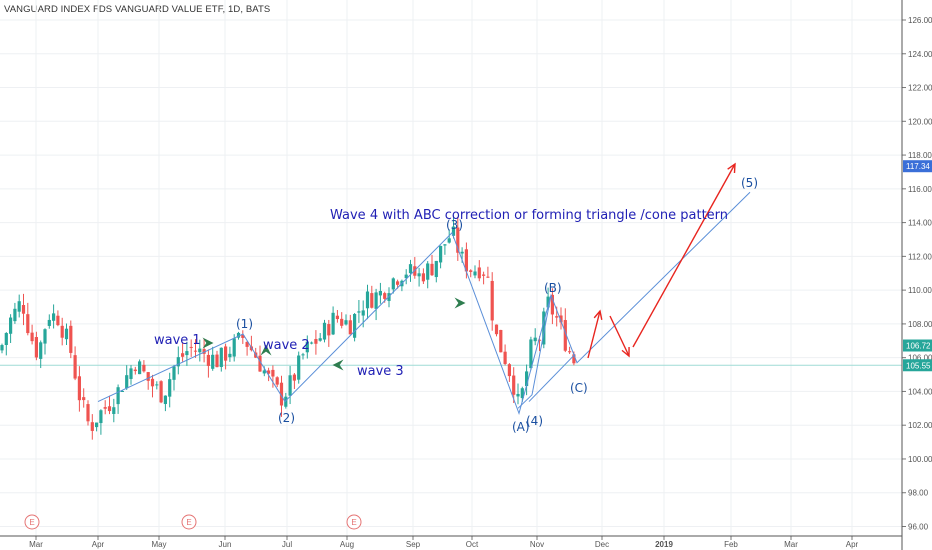 This screenshot has width=932, height=550. Describe the element at coordinates (553, 288) in the screenshot. I see `wave-count-label: (B)` at that location.